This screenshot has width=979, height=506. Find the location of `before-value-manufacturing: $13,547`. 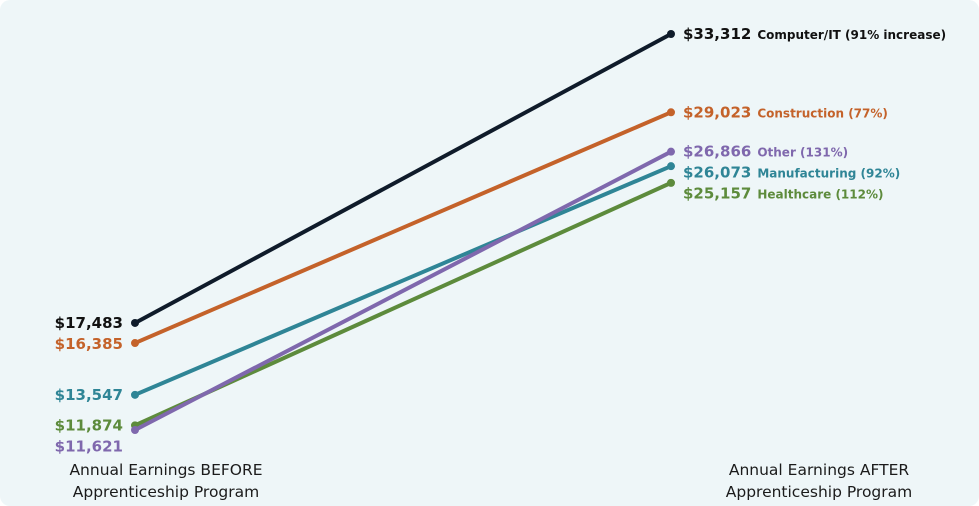

before-value-manufacturing: $13,547 is located at coordinates (89, 395).